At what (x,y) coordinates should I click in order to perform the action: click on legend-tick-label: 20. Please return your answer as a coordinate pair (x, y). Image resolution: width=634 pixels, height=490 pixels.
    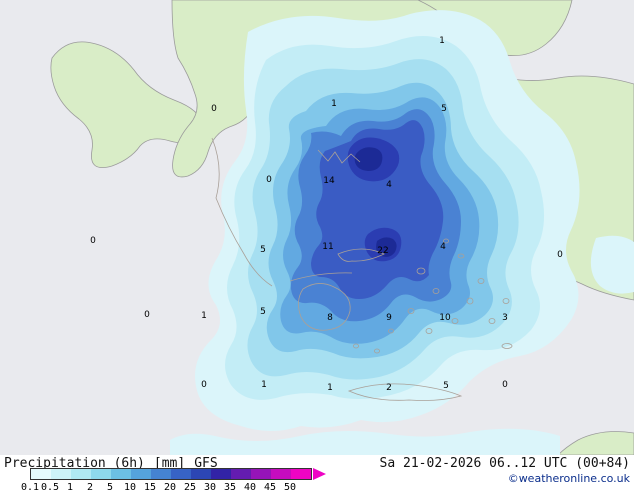
    Looking at the image, I should click on (170, 486).